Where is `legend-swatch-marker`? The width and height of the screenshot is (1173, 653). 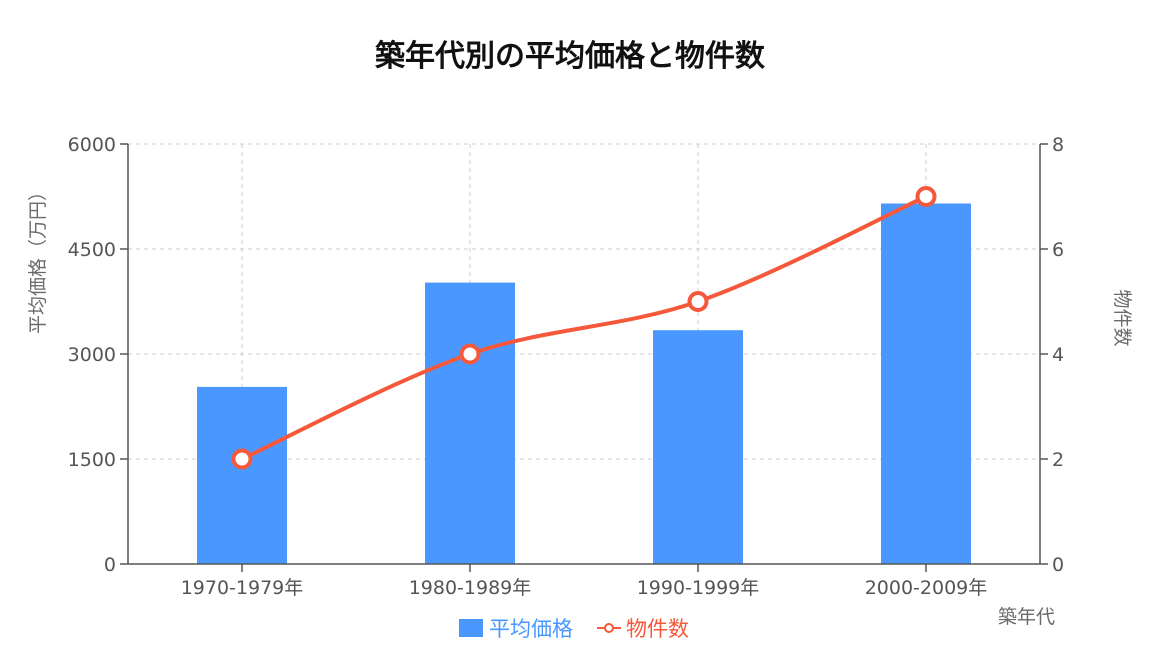 legend-swatch-marker is located at coordinates (609, 628).